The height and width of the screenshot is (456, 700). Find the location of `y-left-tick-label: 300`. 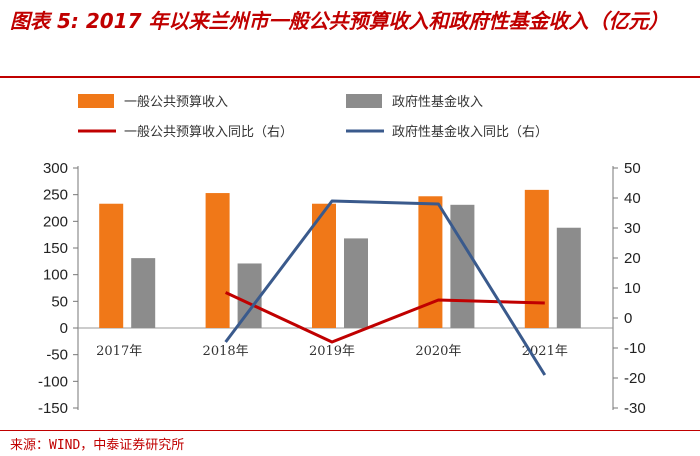

y-left-tick-label: 300 is located at coordinates (55, 168).